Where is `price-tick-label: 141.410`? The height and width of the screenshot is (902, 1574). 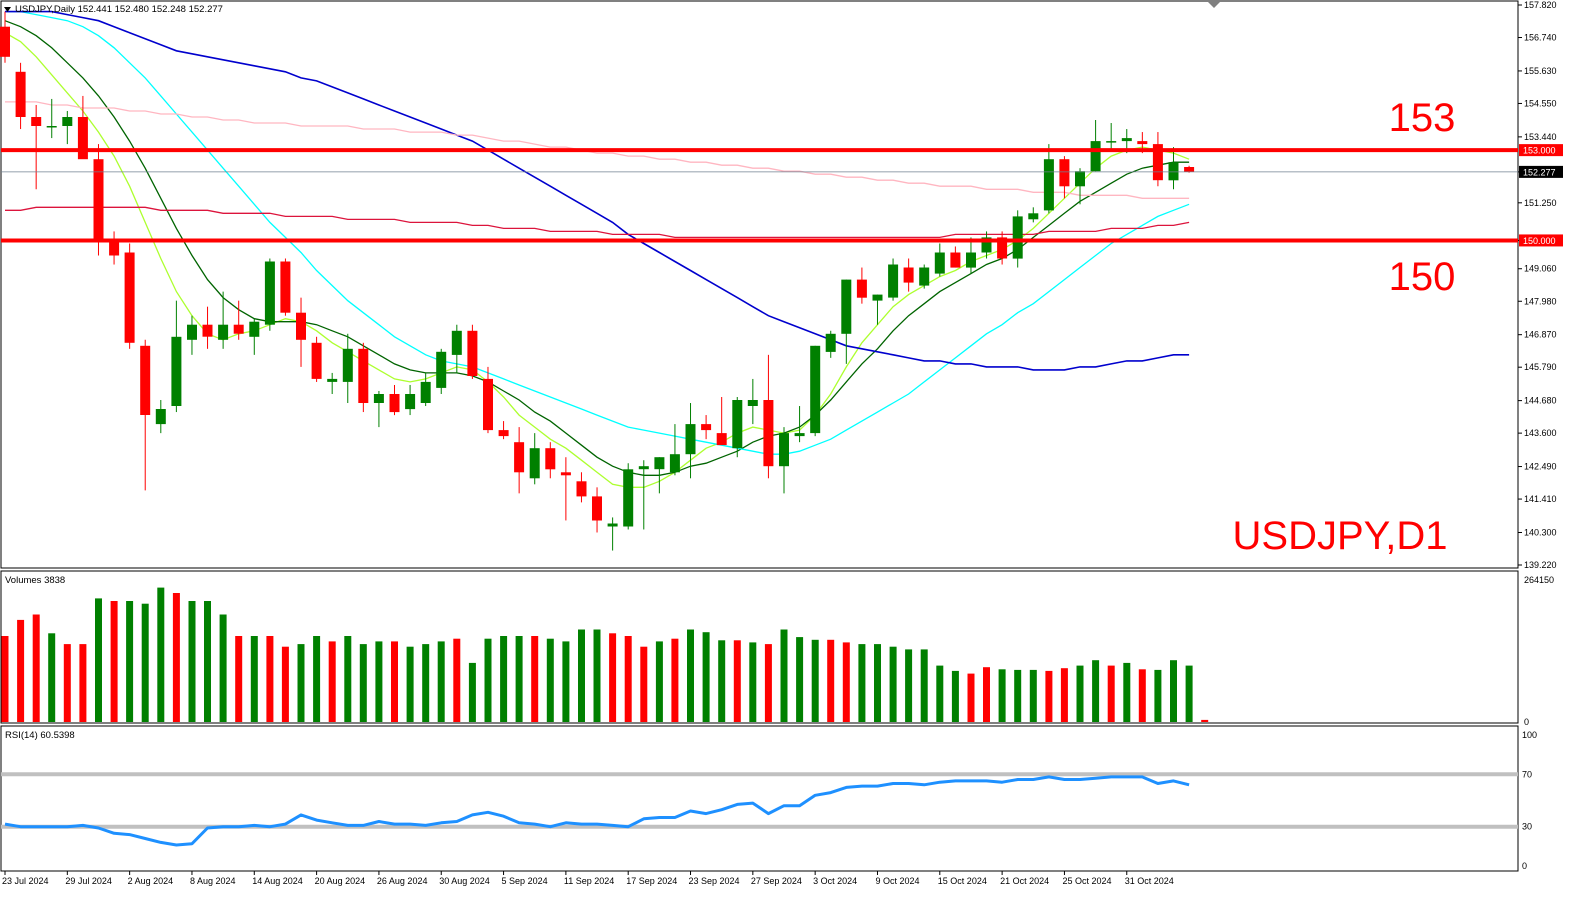
price-tick-label: 141.410 is located at coordinates (1540, 499).